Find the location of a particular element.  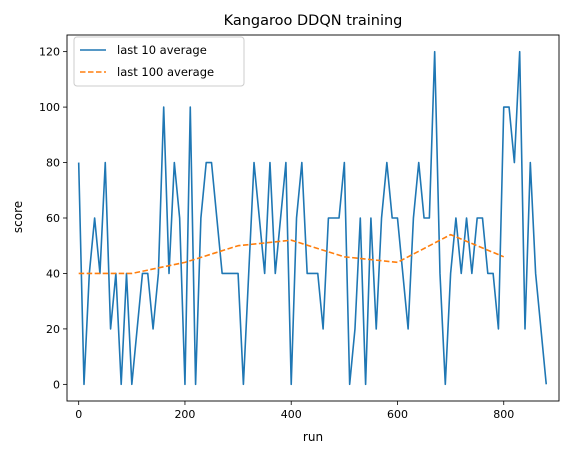

y-axis-label: score is located at coordinates (18, 217).